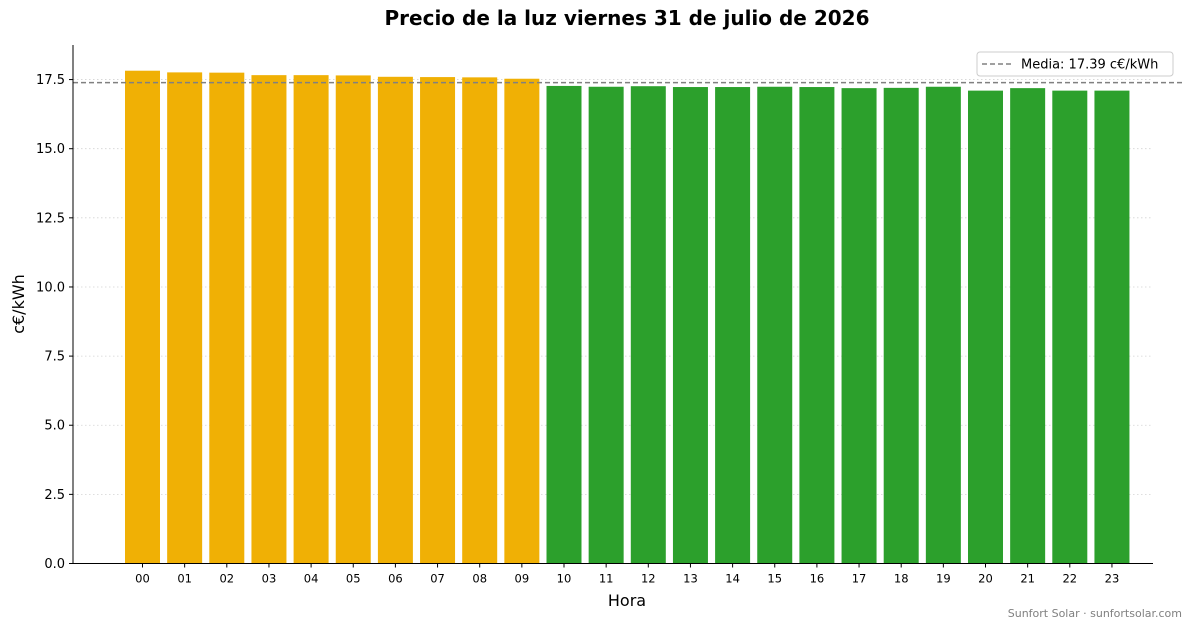  What do you see at coordinates (54, 495) in the screenshot?
I see `y-tick-label: 2.5` at bounding box center [54, 495].